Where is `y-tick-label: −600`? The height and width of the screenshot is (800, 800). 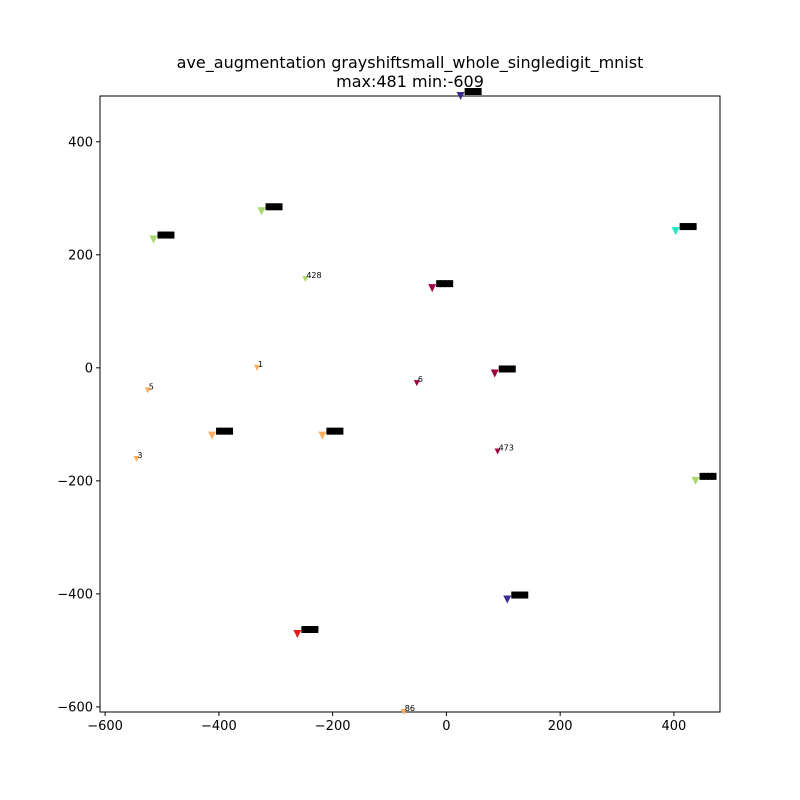
y-tick-label: −600 is located at coordinates (75, 707).